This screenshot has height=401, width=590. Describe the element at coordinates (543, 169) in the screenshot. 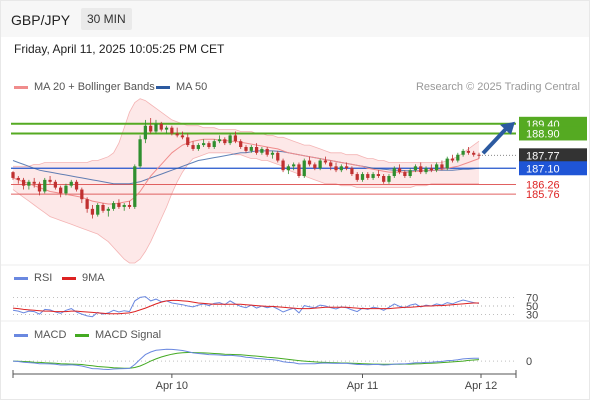

I see `pivot-level-label: 187.10` at that location.